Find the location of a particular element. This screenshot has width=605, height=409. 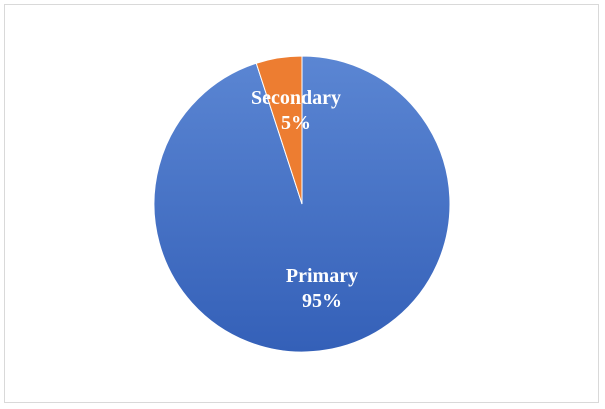

slice-primary-value-label: 95% is located at coordinates (322, 301).